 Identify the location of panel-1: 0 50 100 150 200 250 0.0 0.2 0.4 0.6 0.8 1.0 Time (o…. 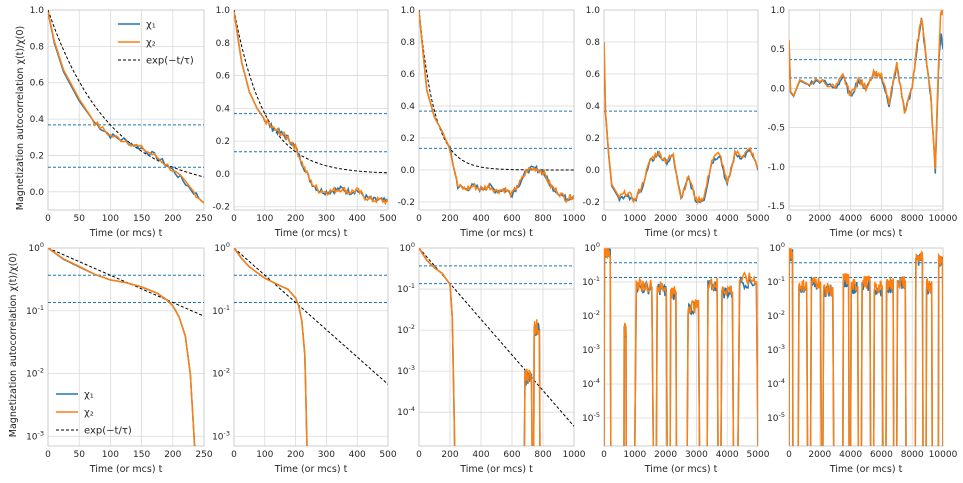
(121, 122).